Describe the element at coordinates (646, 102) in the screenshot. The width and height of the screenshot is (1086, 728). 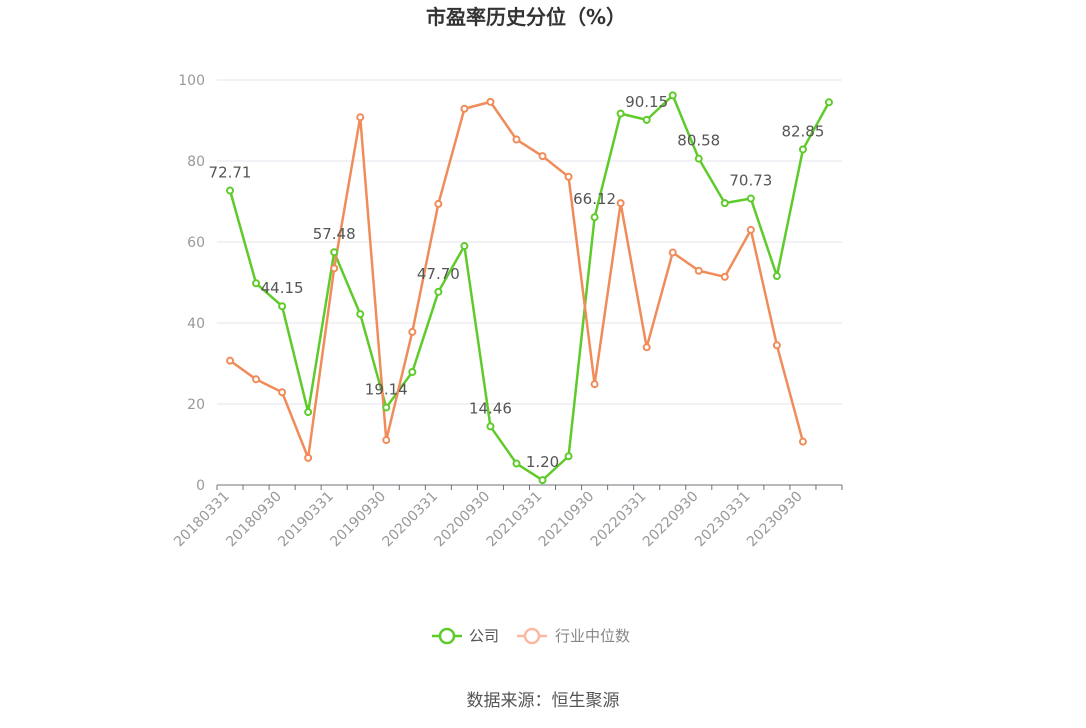
I see `data-label: 90.15` at that location.